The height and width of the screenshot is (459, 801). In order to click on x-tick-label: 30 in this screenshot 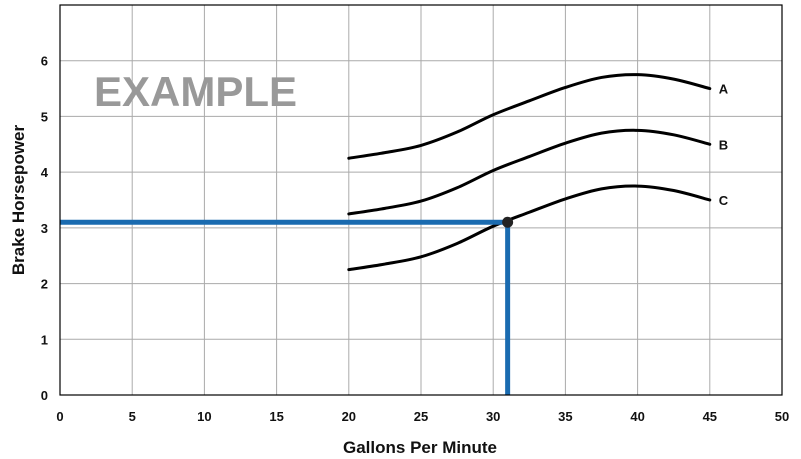, I will do `click(493, 416)`.